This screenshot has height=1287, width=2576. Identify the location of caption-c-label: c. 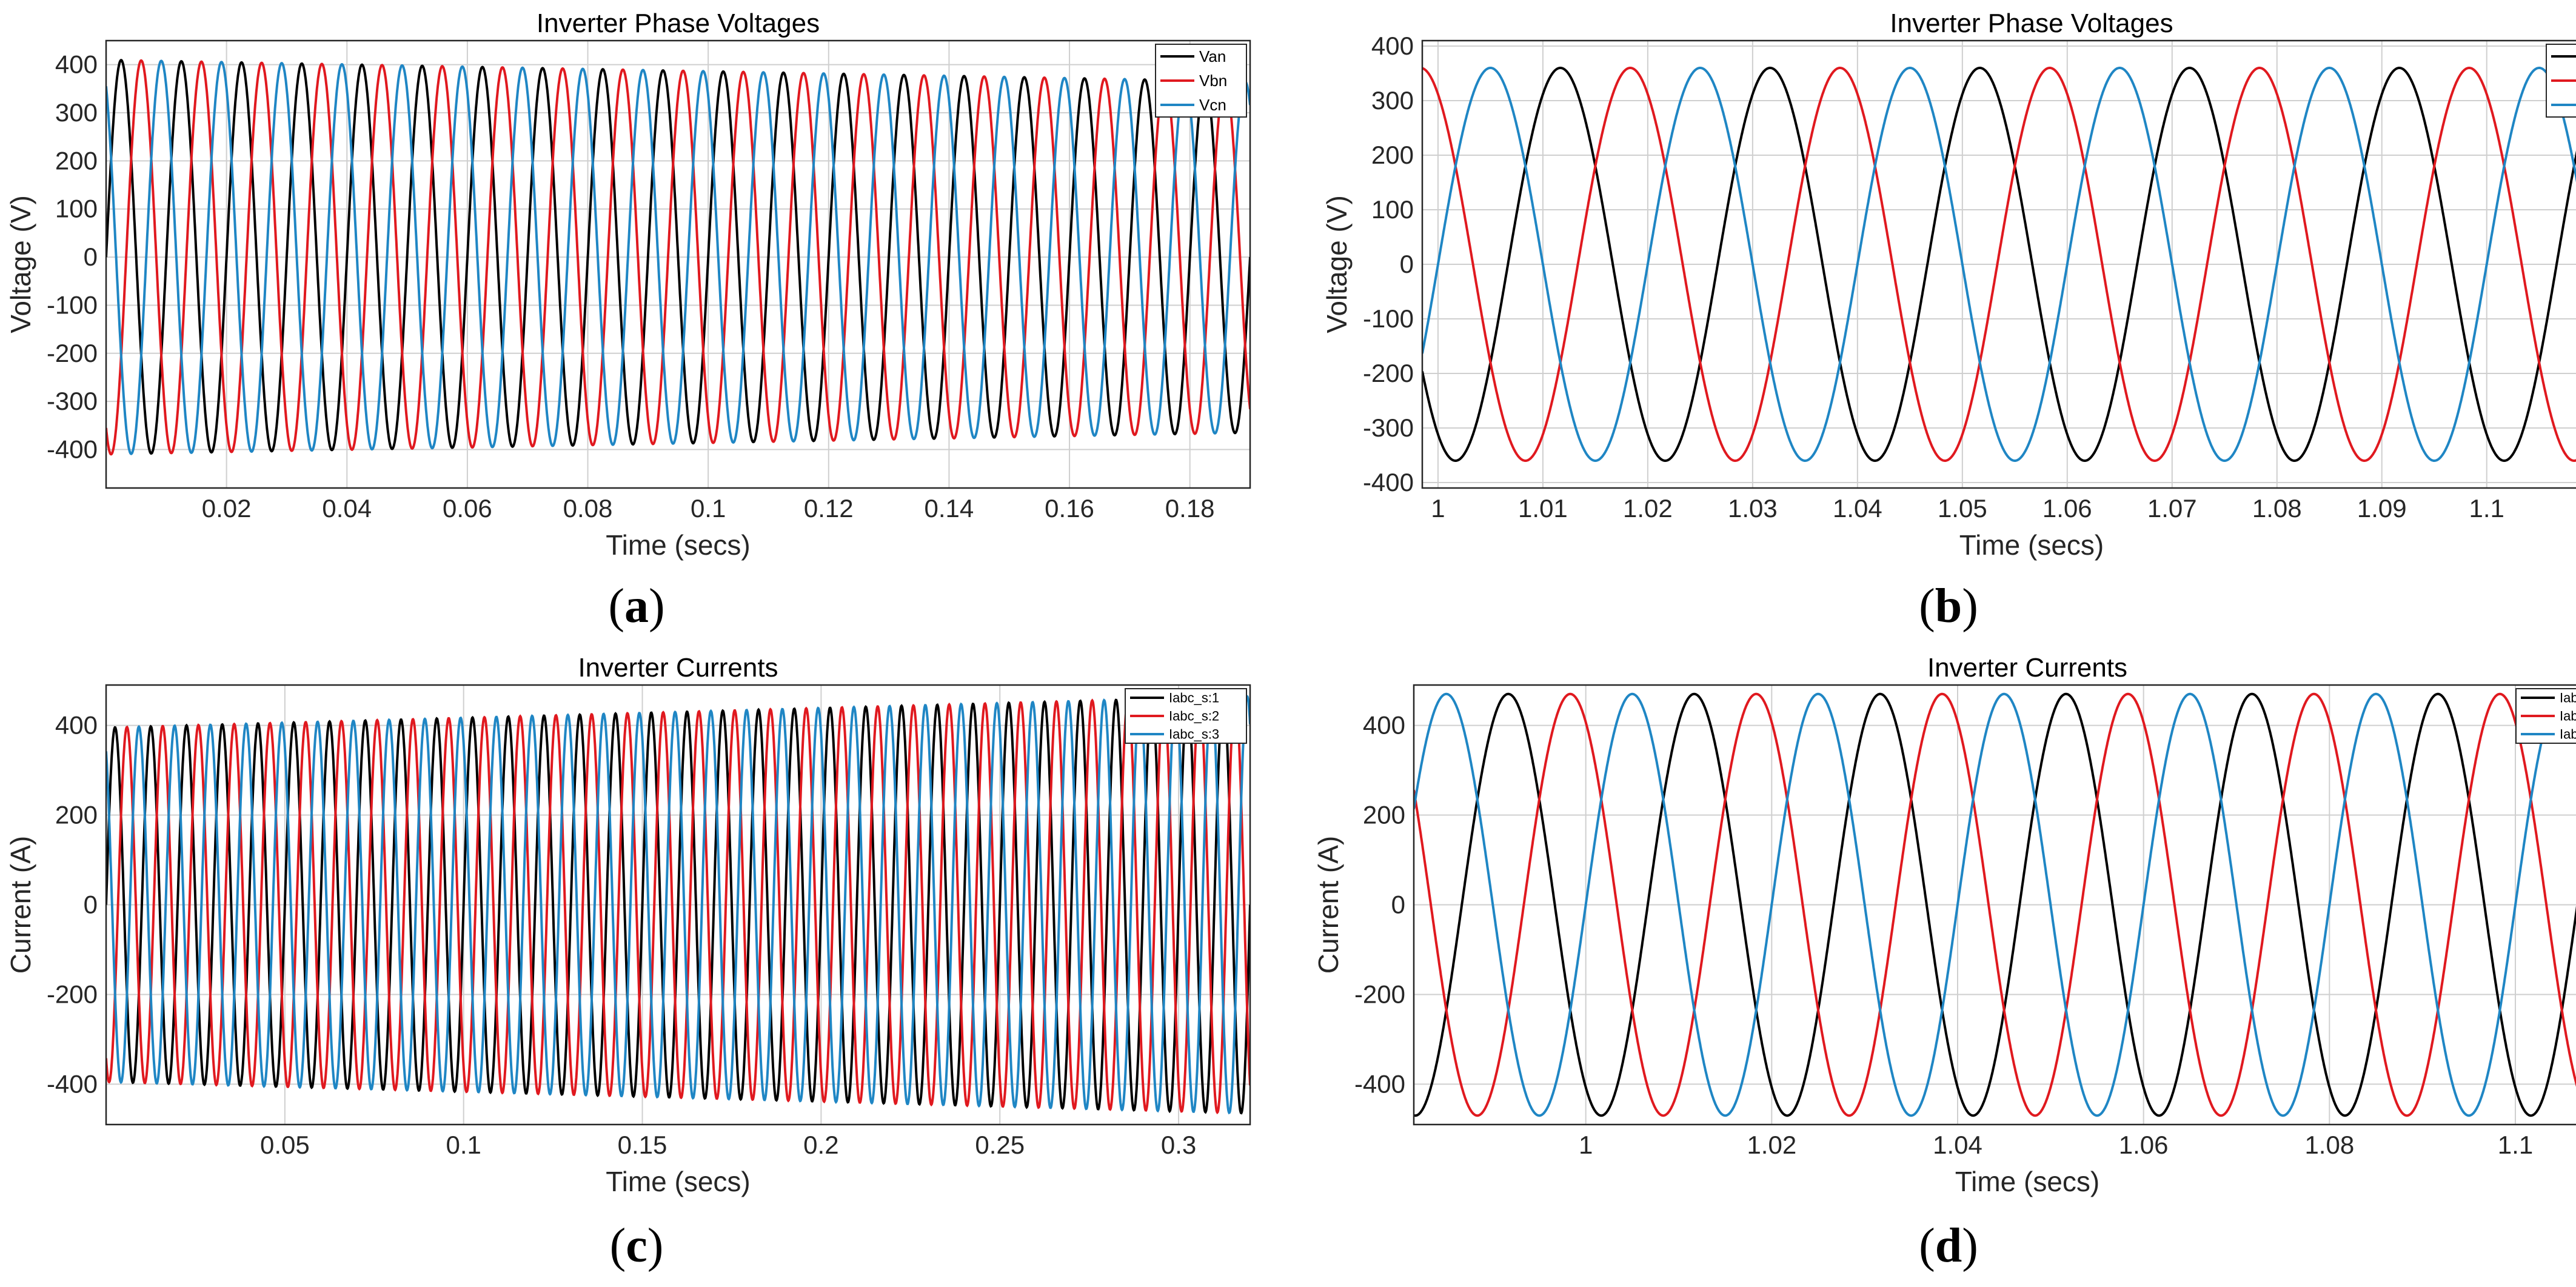
(636, 1245).